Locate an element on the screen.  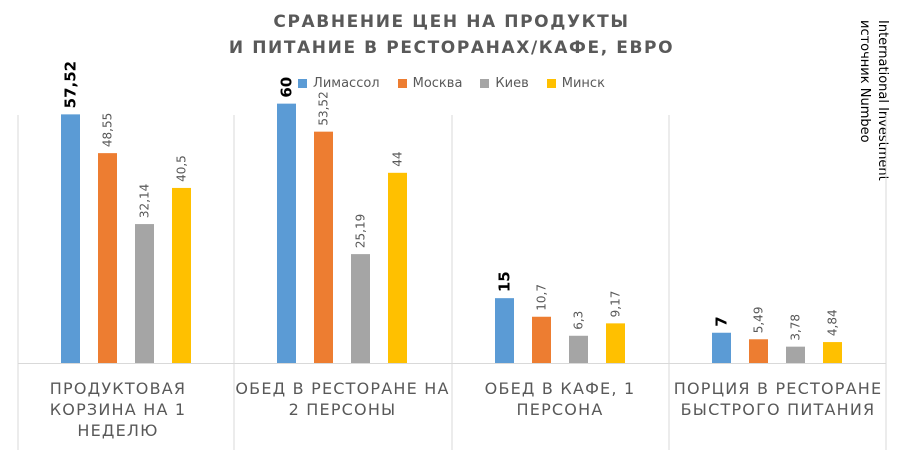
legend-item-minsk: Минск is located at coordinates (575, 83).